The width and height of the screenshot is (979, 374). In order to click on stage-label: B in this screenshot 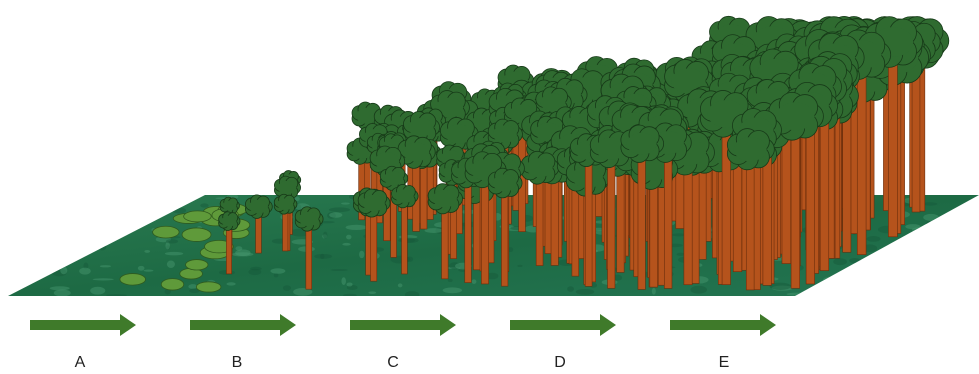, I will do `click(237, 362)`.